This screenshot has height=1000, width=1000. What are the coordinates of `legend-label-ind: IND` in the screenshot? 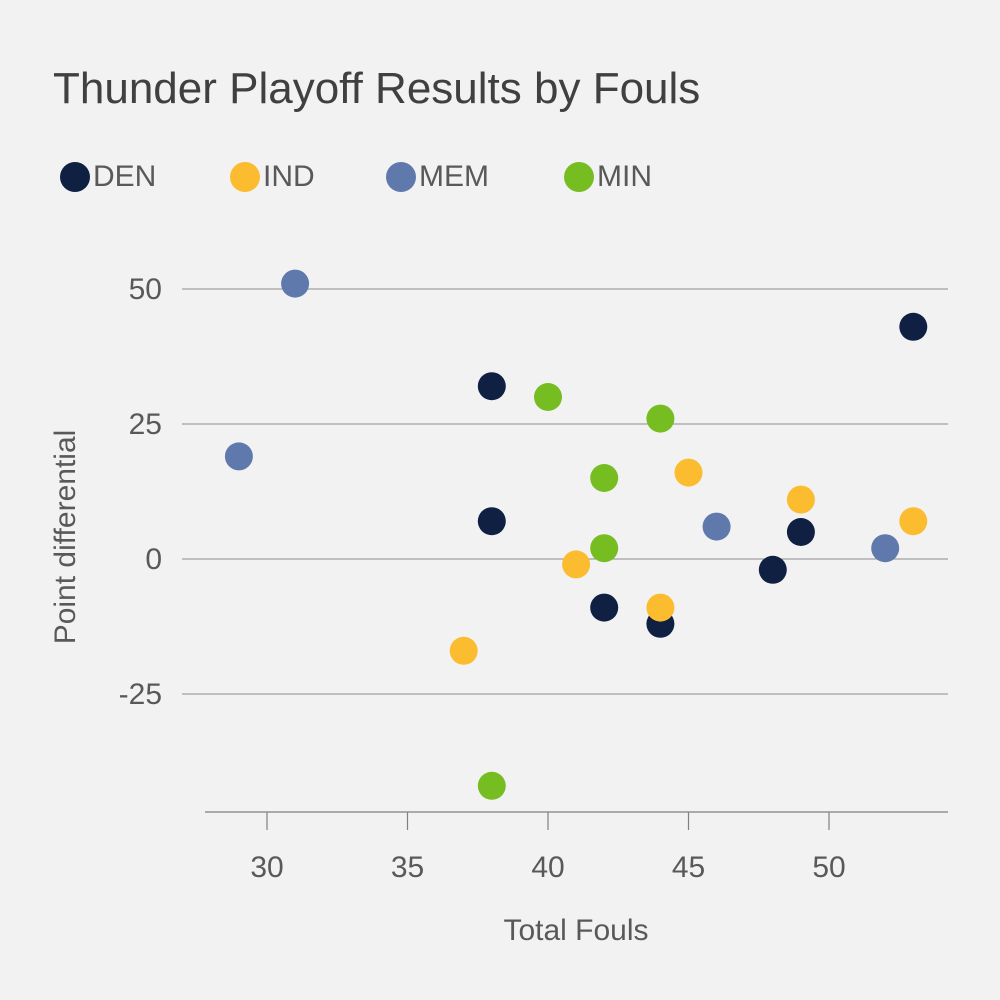 It's located at (289, 176).